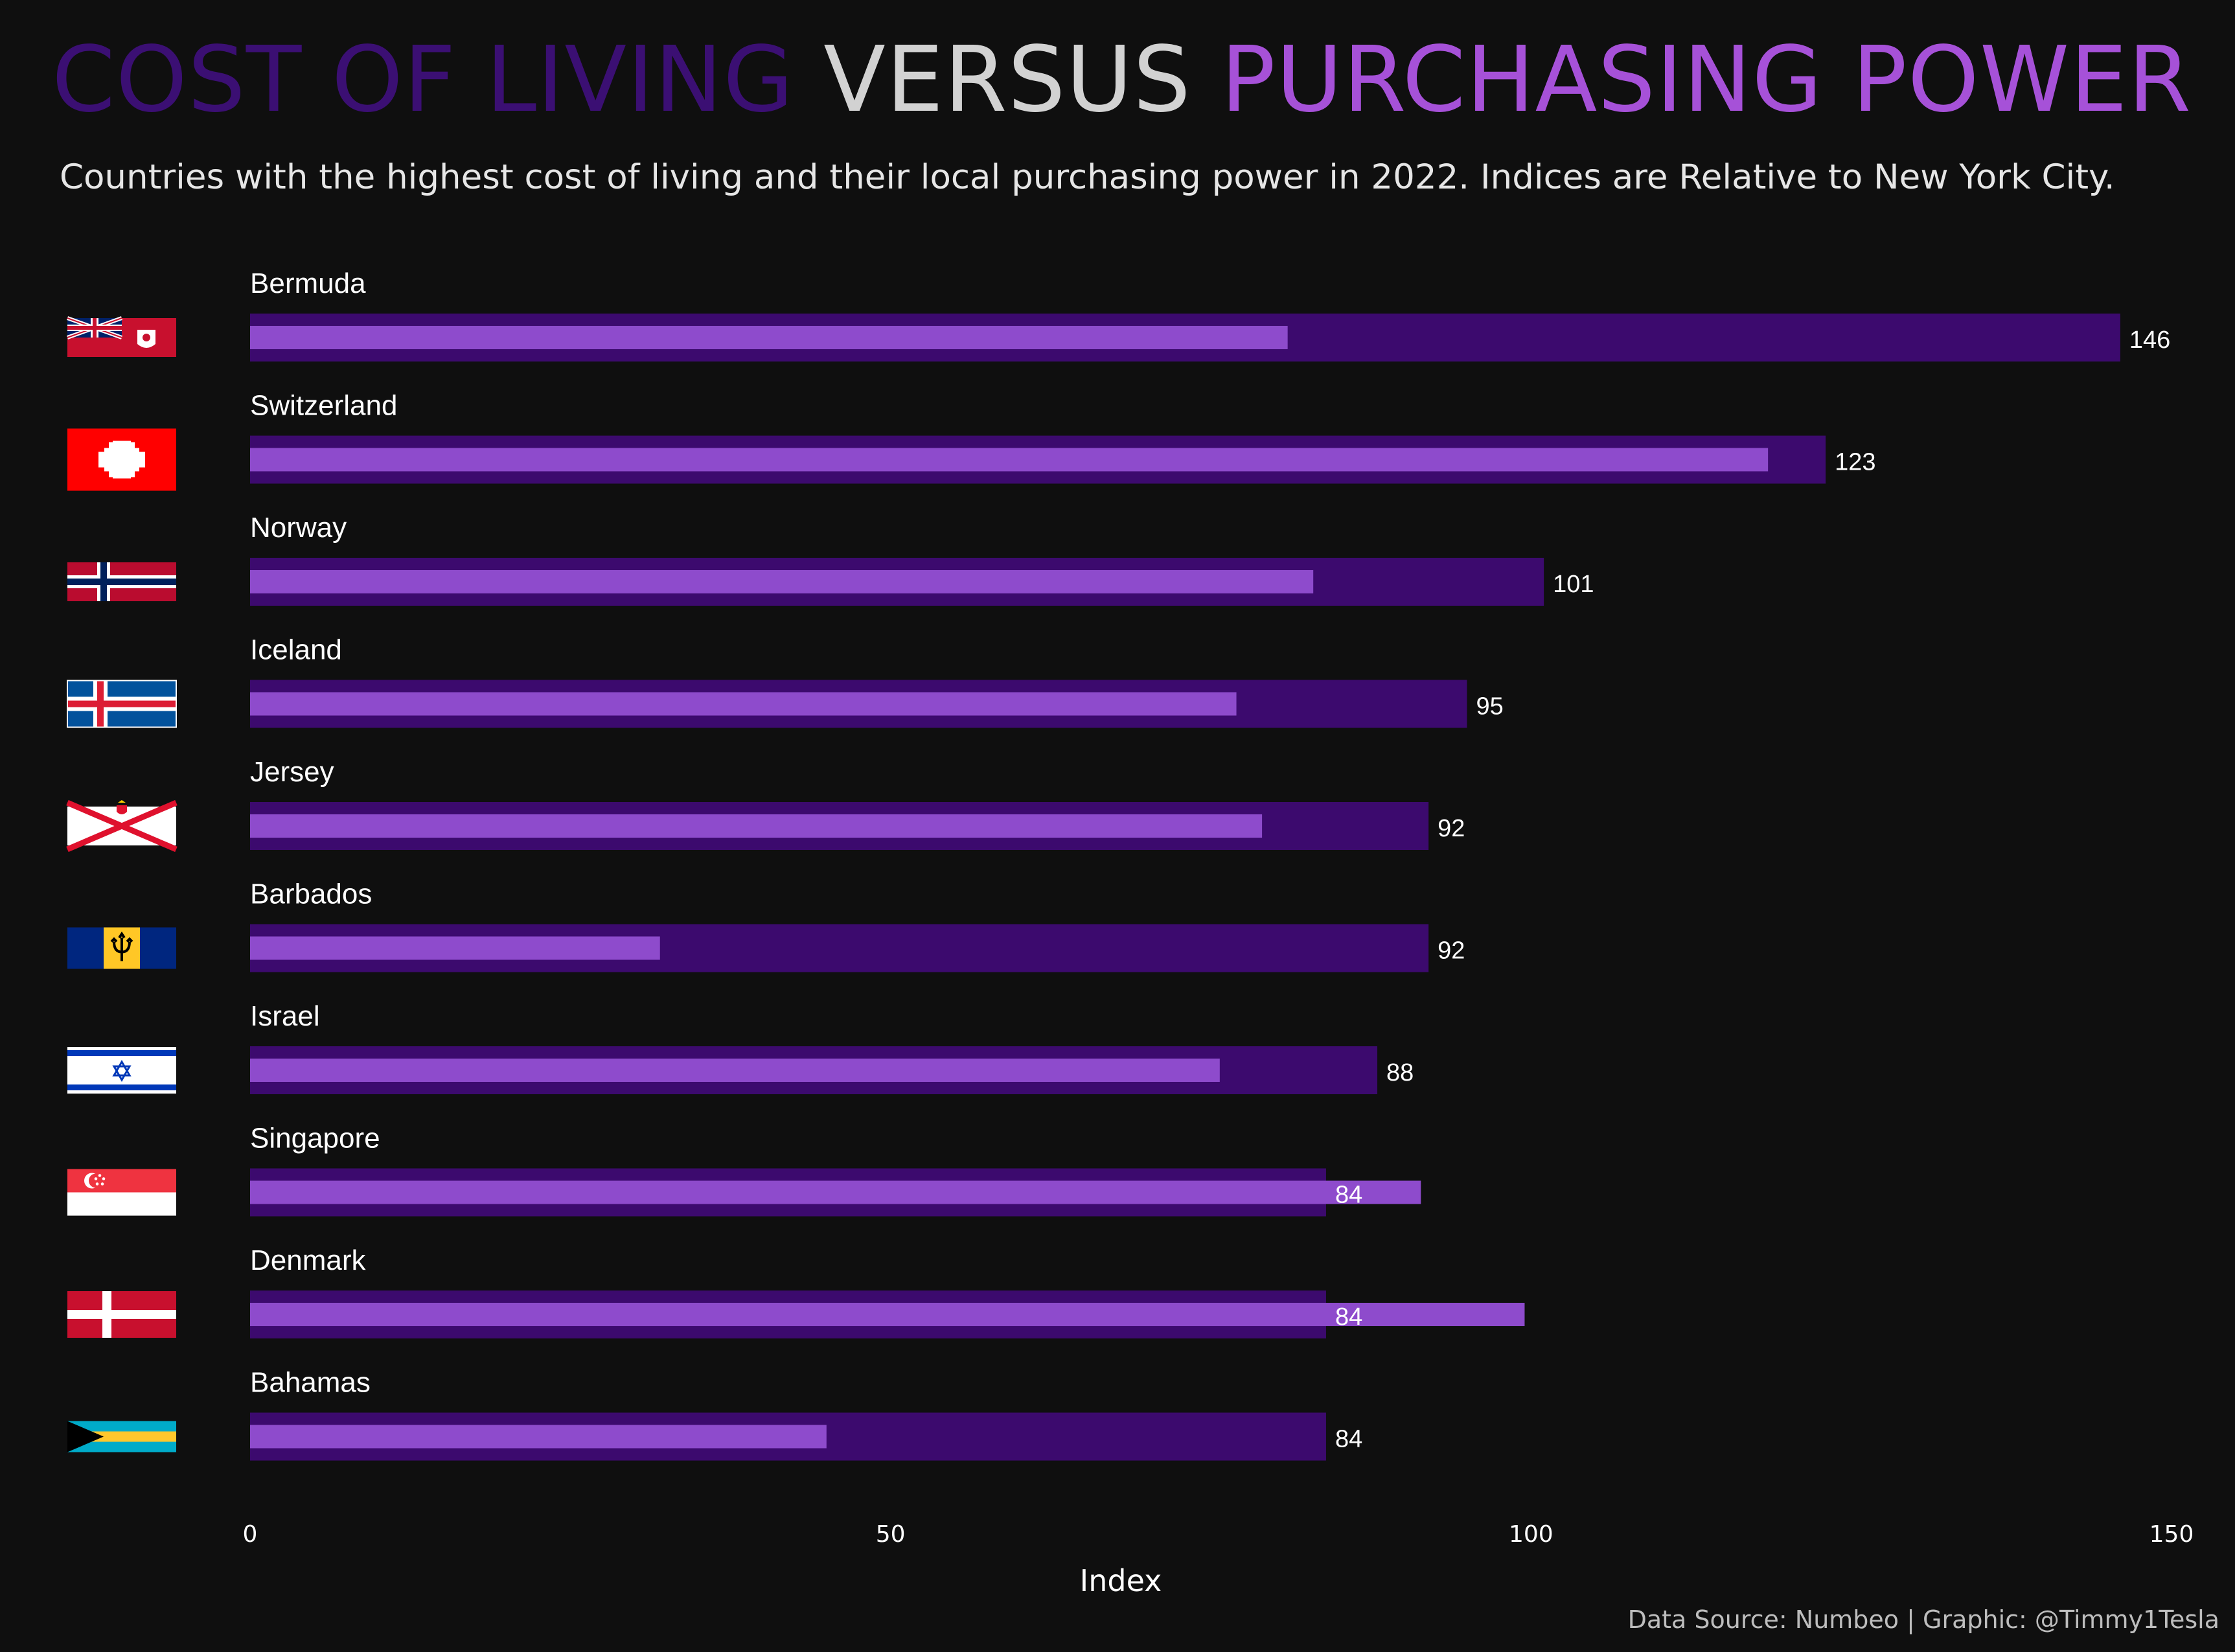  I want to click on bahamas-flag-icon, so click(121, 1436).